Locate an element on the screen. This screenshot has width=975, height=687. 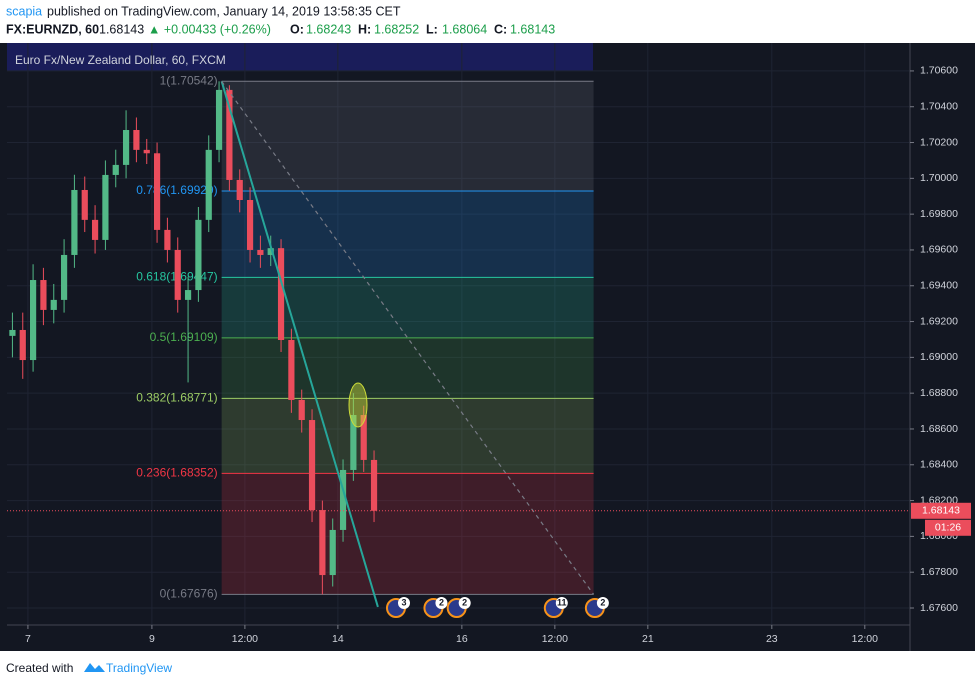
fib-label: 0.5(1.69109) is located at coordinates (184, 337).